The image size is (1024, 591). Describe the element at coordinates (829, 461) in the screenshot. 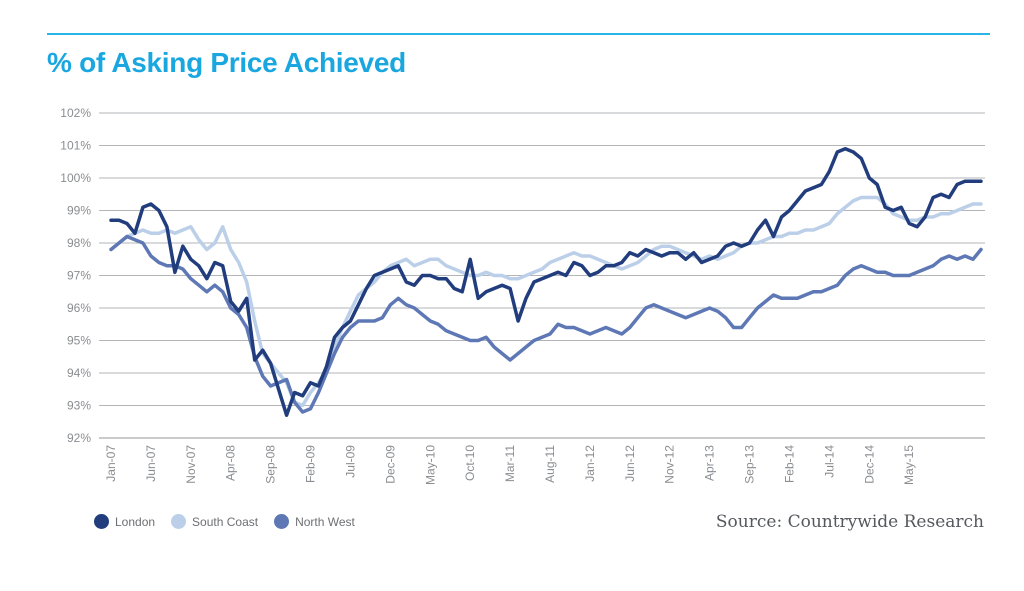

I see `x-tick-label: Jul-14` at that location.